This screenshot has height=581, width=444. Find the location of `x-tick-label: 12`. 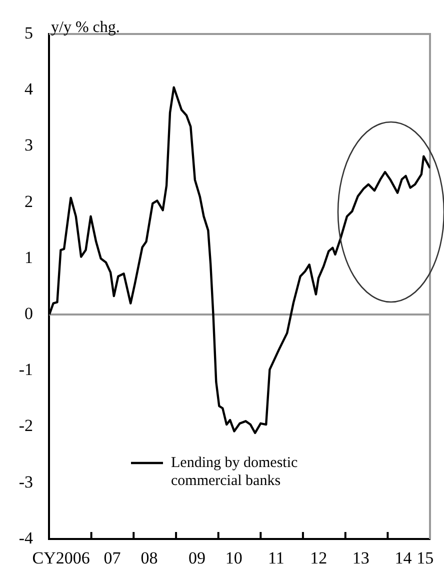

x-tick-label: 12 is located at coordinates (319, 558).